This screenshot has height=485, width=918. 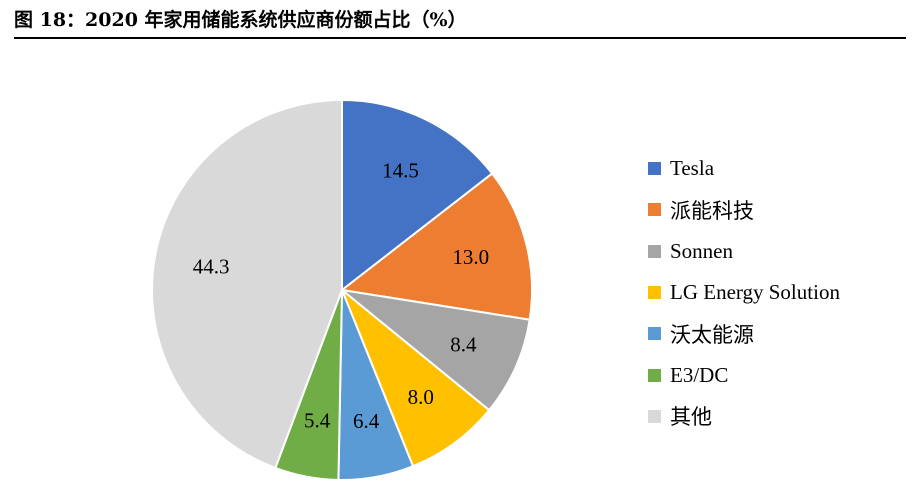 What do you see at coordinates (317, 421) in the screenshot?
I see `pie-data-label-5: 5.4` at bounding box center [317, 421].